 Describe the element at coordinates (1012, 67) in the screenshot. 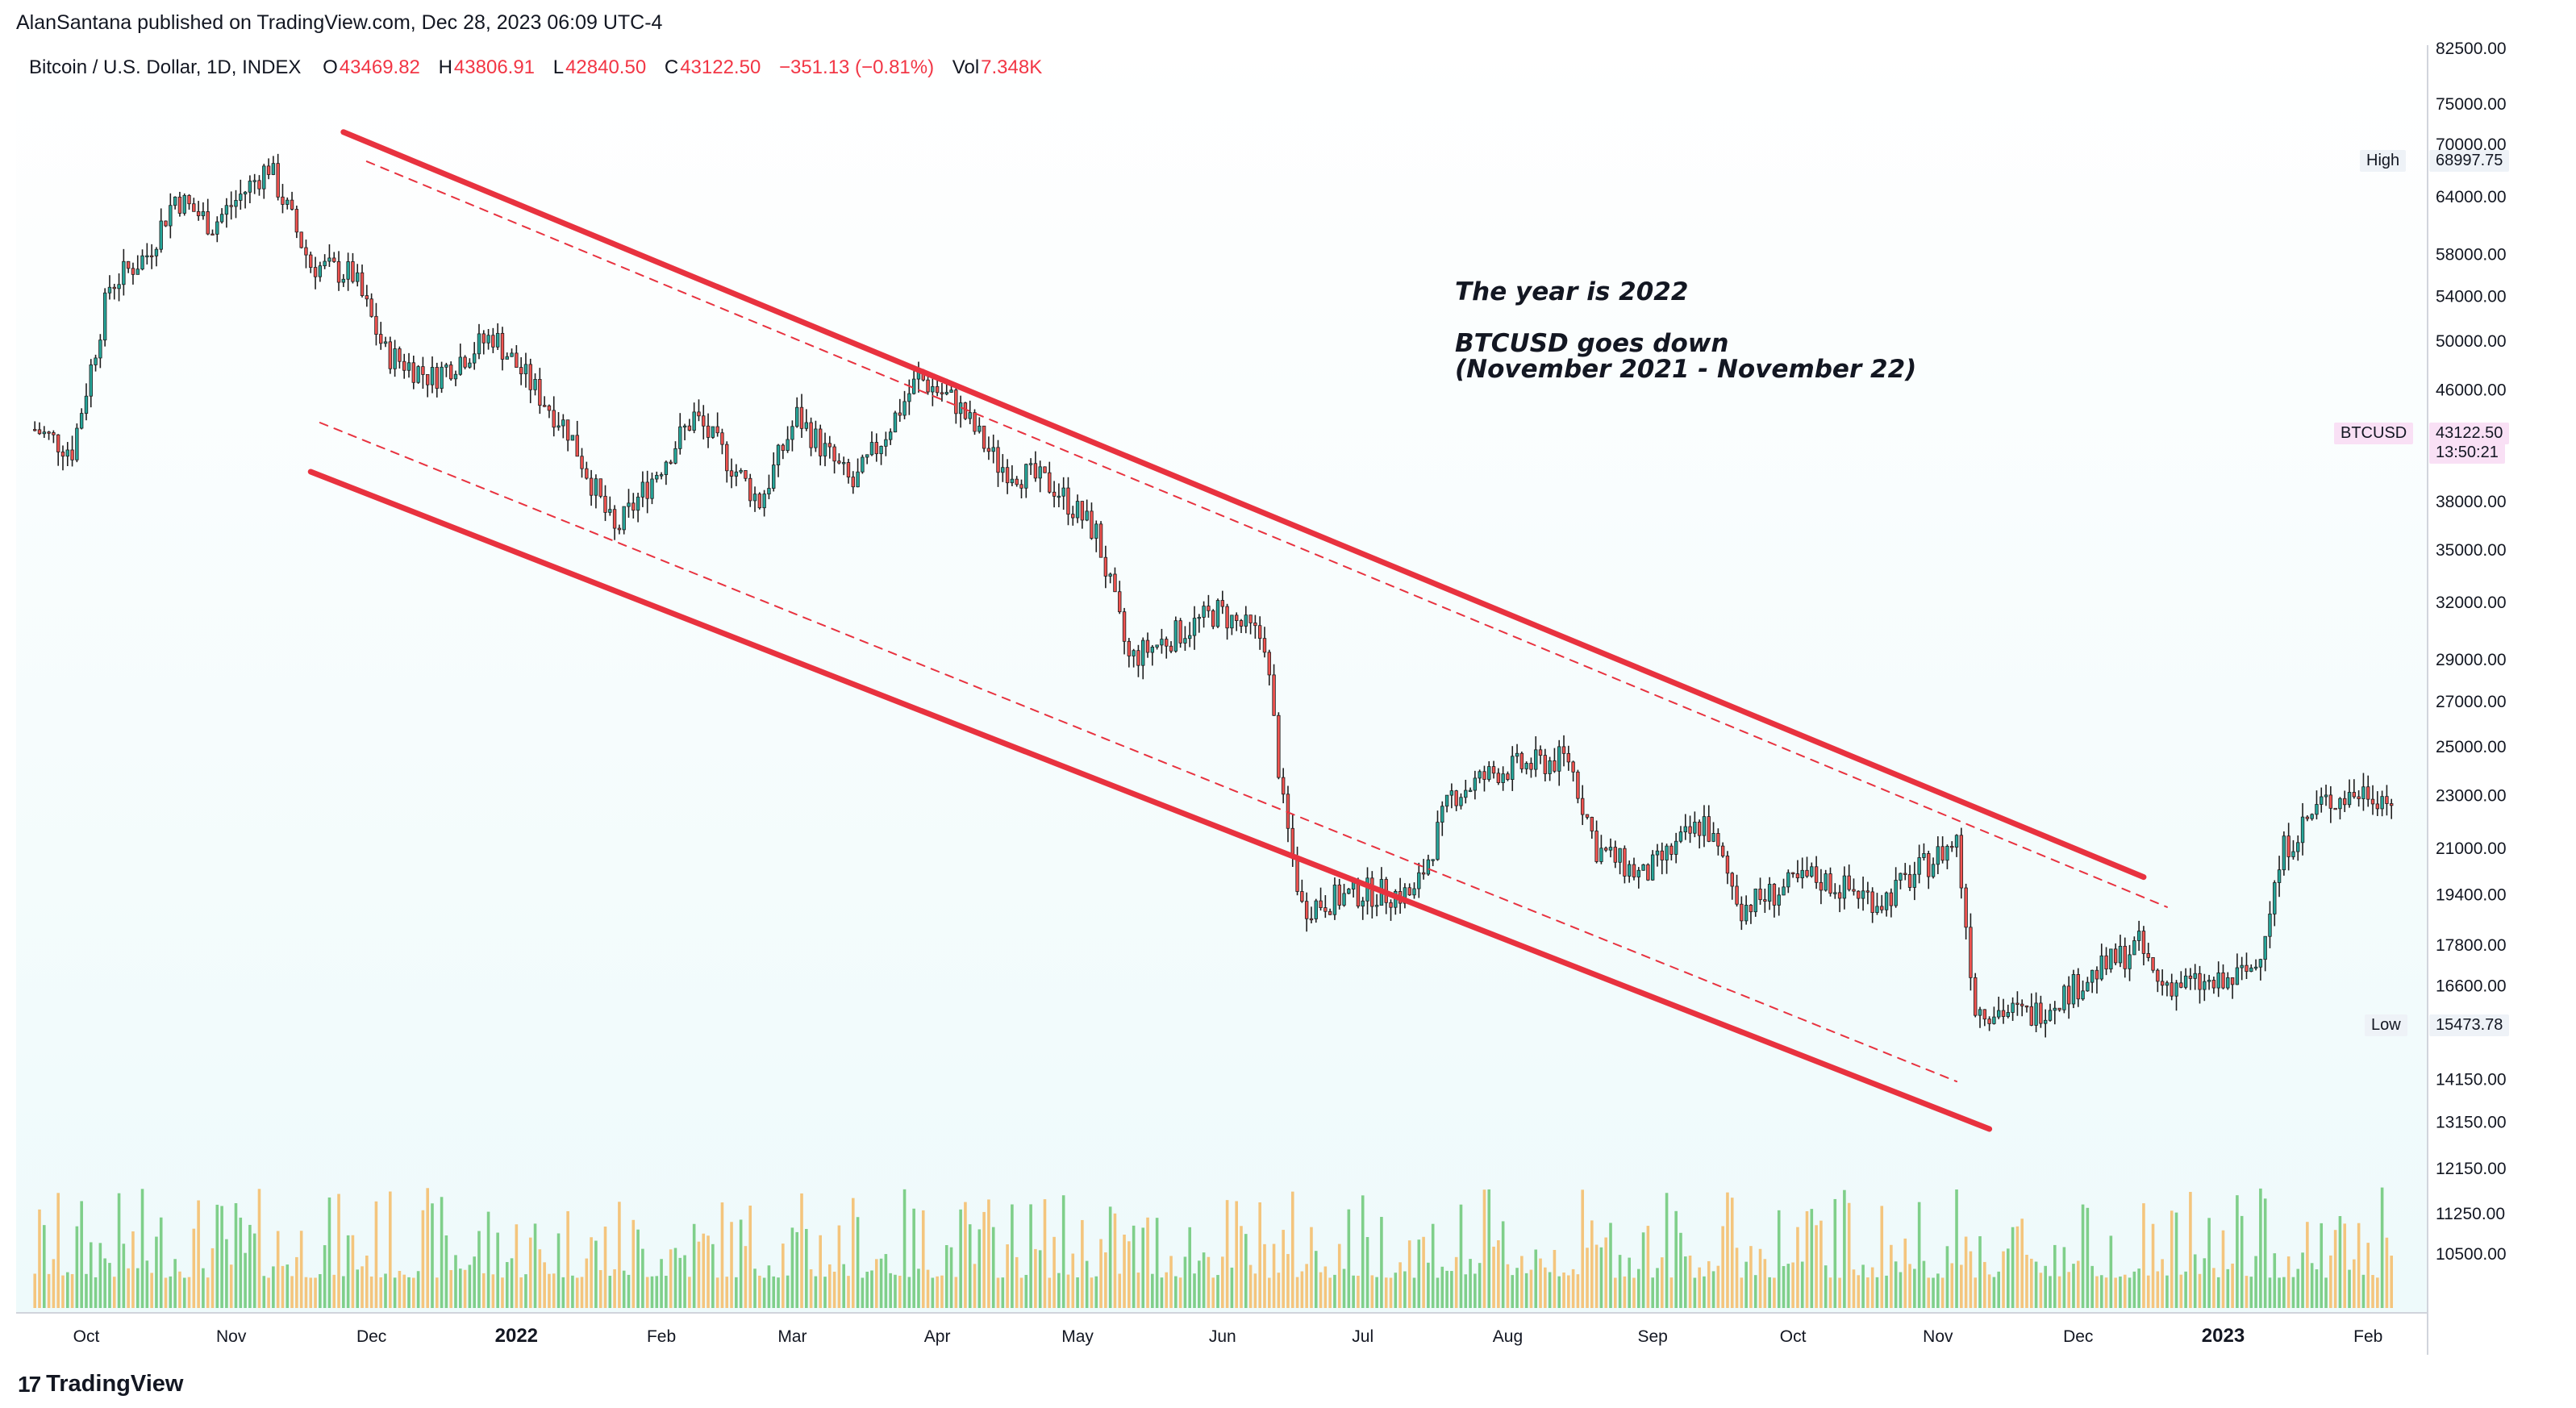

I see `volume-value: 7.348K` at that location.